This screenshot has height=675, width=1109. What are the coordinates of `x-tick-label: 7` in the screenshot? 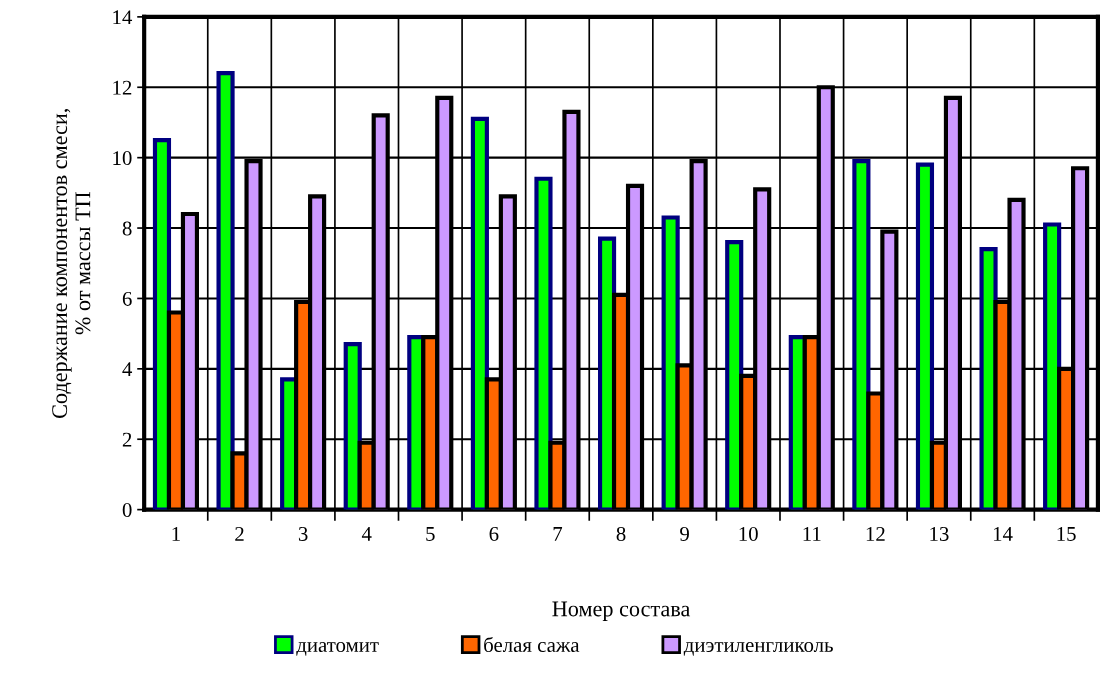 It's located at (558, 534).